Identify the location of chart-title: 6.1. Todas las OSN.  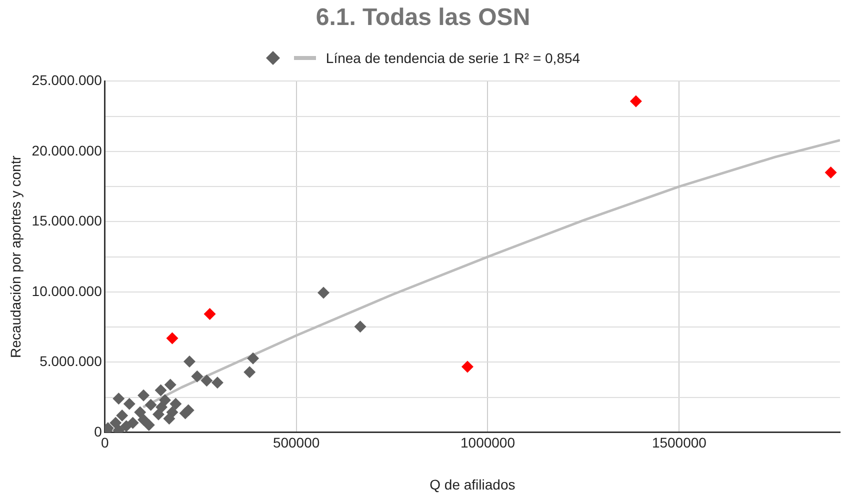
(423, 18).